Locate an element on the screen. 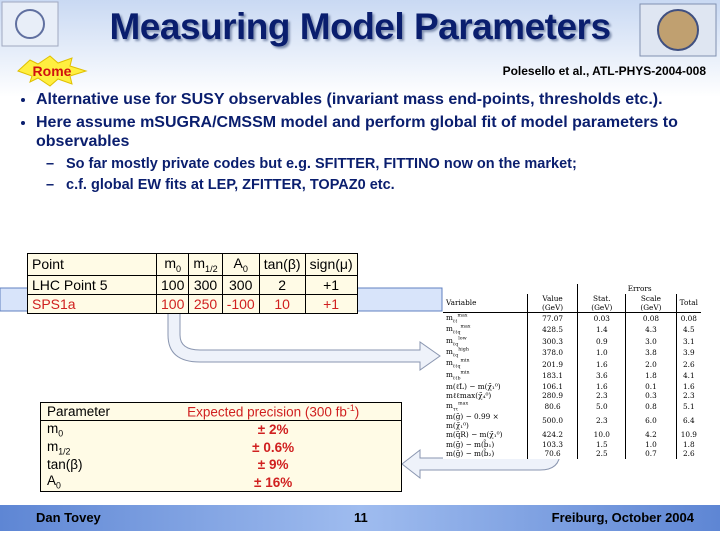 The image size is (720, 540). cell: 2.6 is located at coordinates (688, 364).